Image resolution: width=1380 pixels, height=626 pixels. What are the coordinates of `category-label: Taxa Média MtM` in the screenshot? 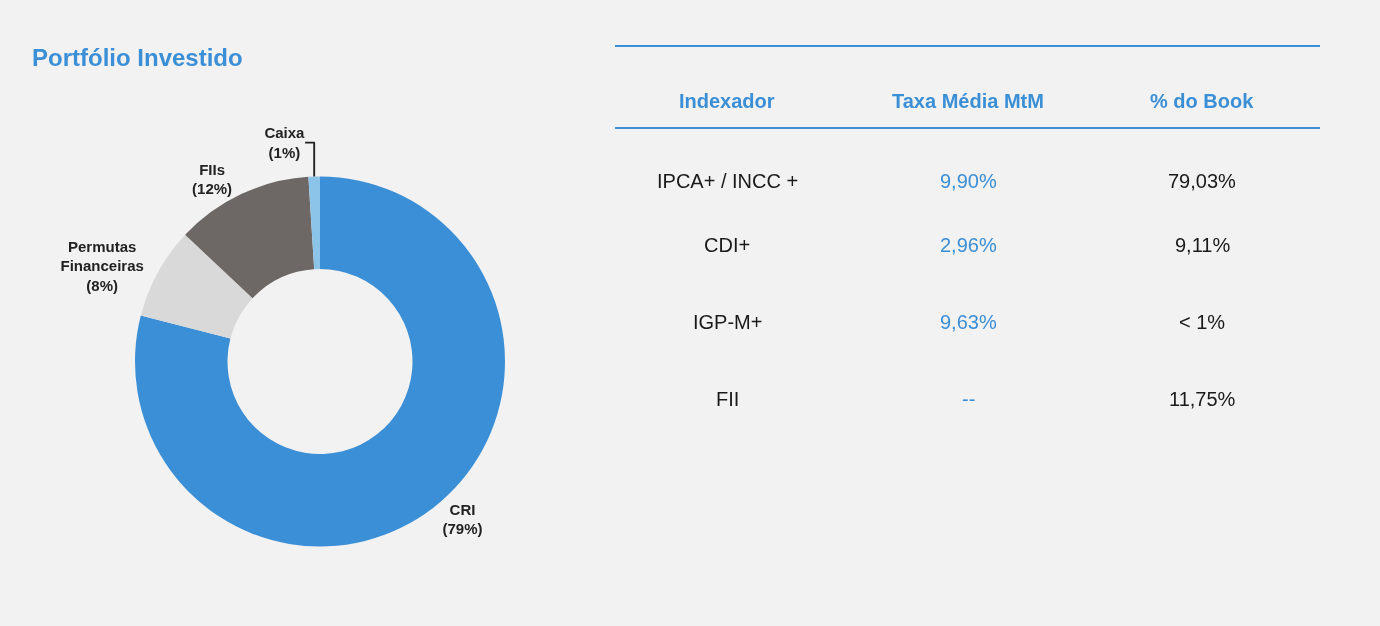 It's located at (968, 101).